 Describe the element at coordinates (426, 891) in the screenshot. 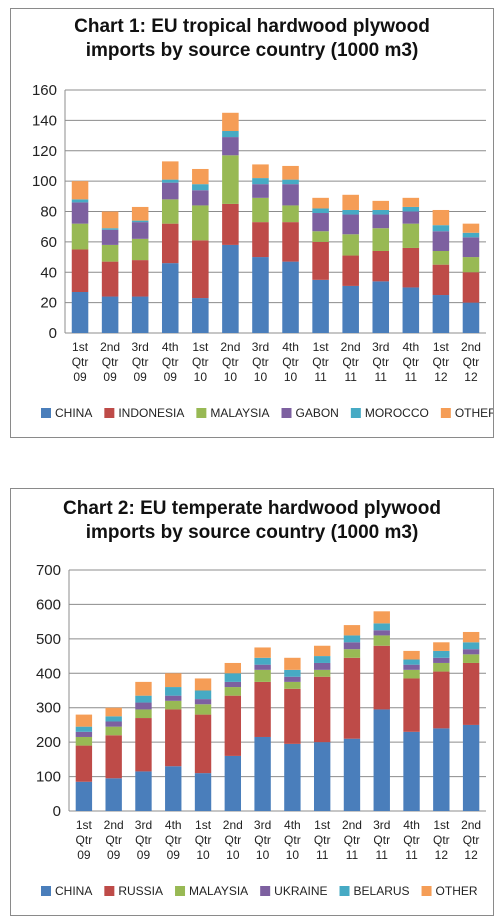

I see `legend-swatch-other` at that location.